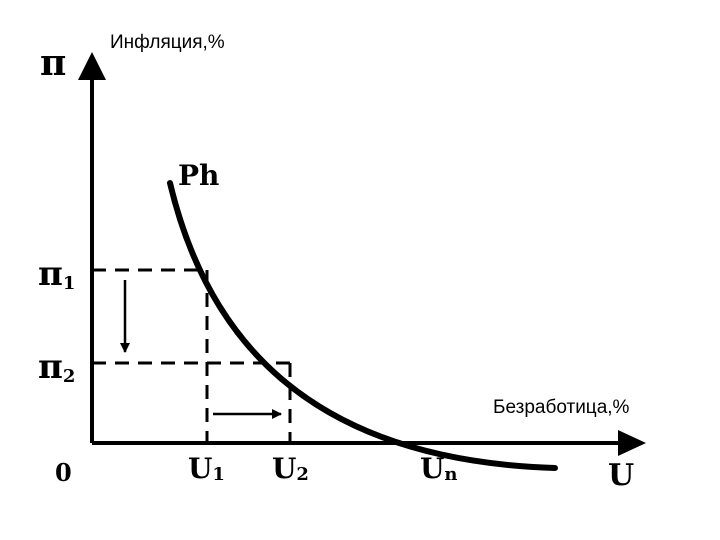 Image resolution: width=720 pixels, height=540 pixels. Describe the element at coordinates (432, 468) in the screenshot. I see `un-base: U` at that location.